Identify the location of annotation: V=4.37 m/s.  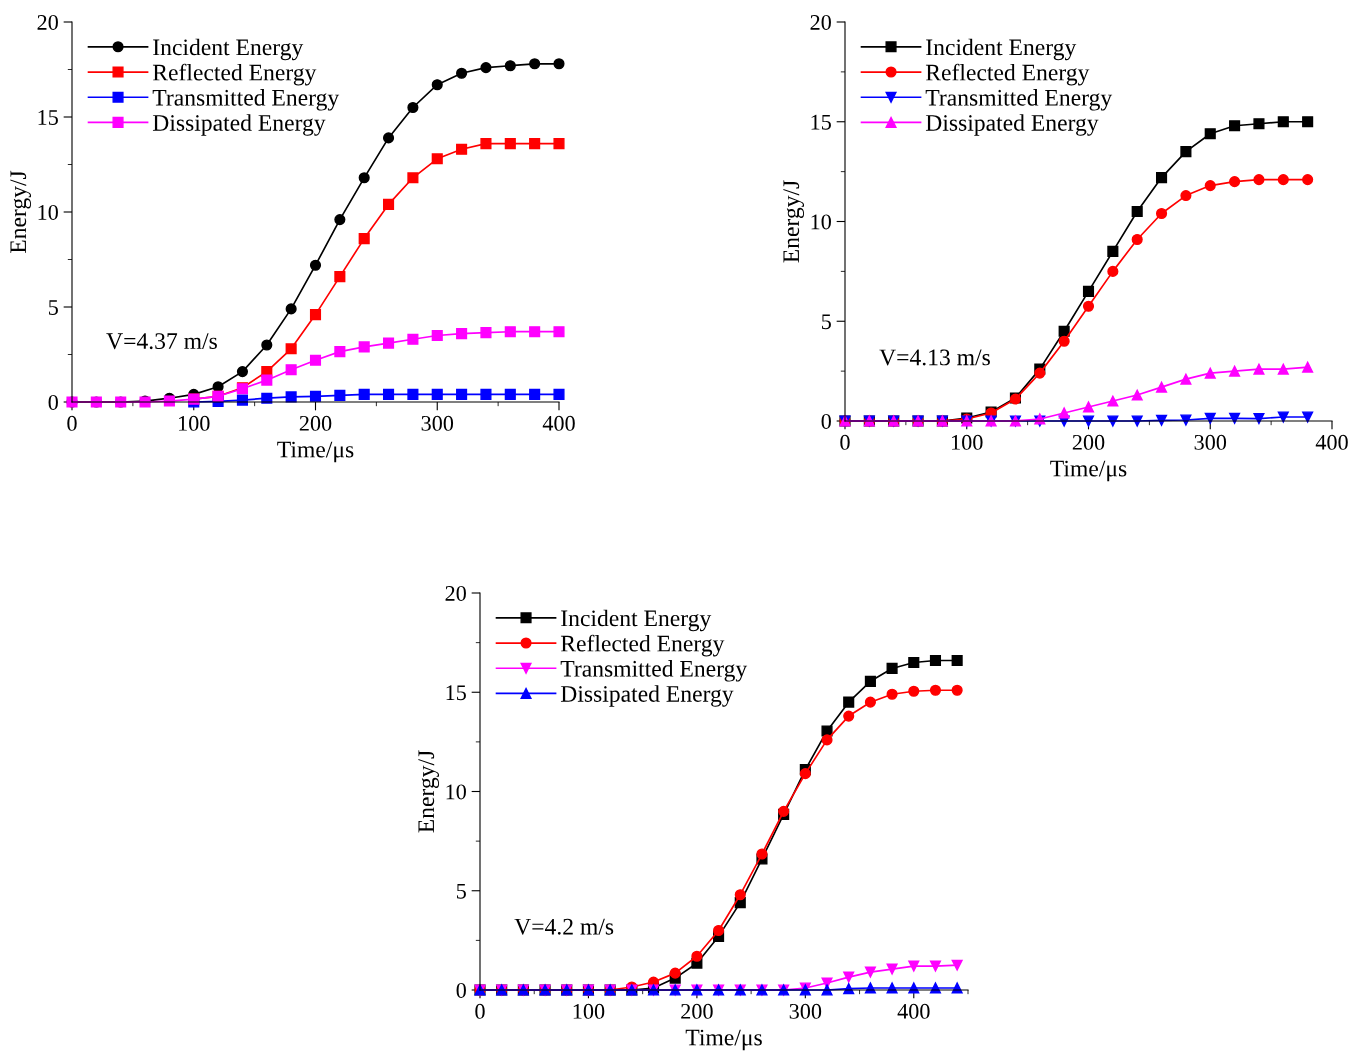
(161, 341).